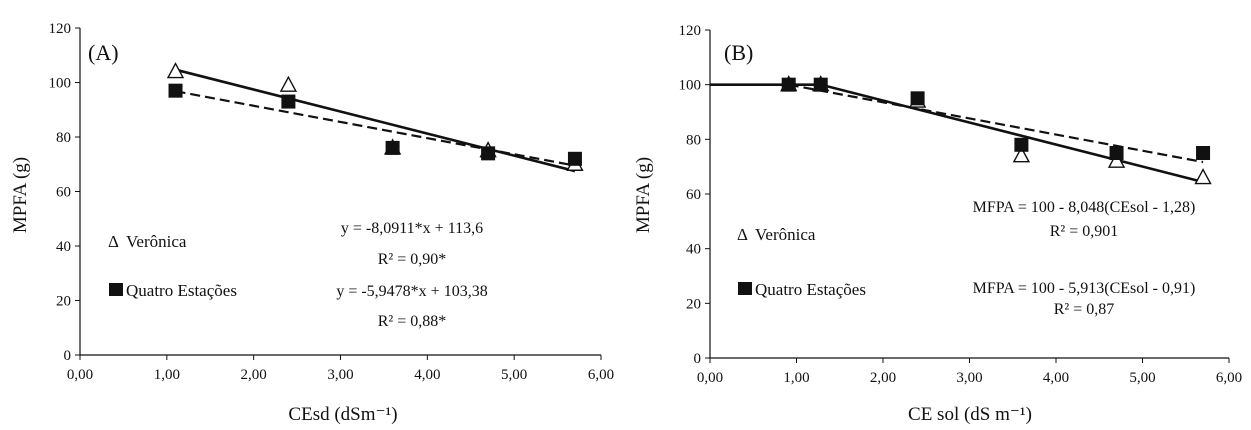  I want to click on panel-b-x-tick-label: 2,00, so click(883, 378).